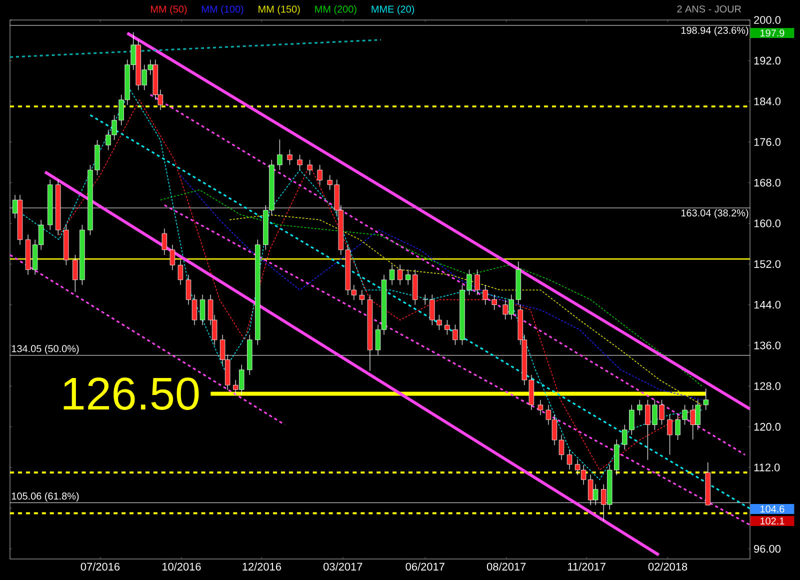  I want to click on text: MME (20), so click(393, 10).